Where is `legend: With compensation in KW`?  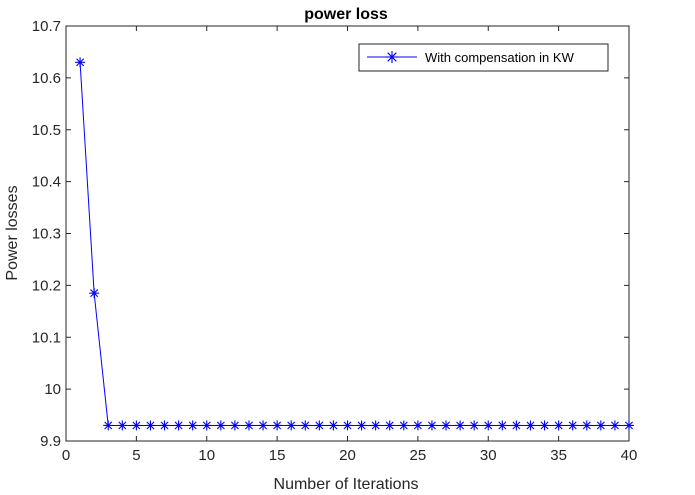
legend: With compensation in KW is located at coordinates (483, 57).